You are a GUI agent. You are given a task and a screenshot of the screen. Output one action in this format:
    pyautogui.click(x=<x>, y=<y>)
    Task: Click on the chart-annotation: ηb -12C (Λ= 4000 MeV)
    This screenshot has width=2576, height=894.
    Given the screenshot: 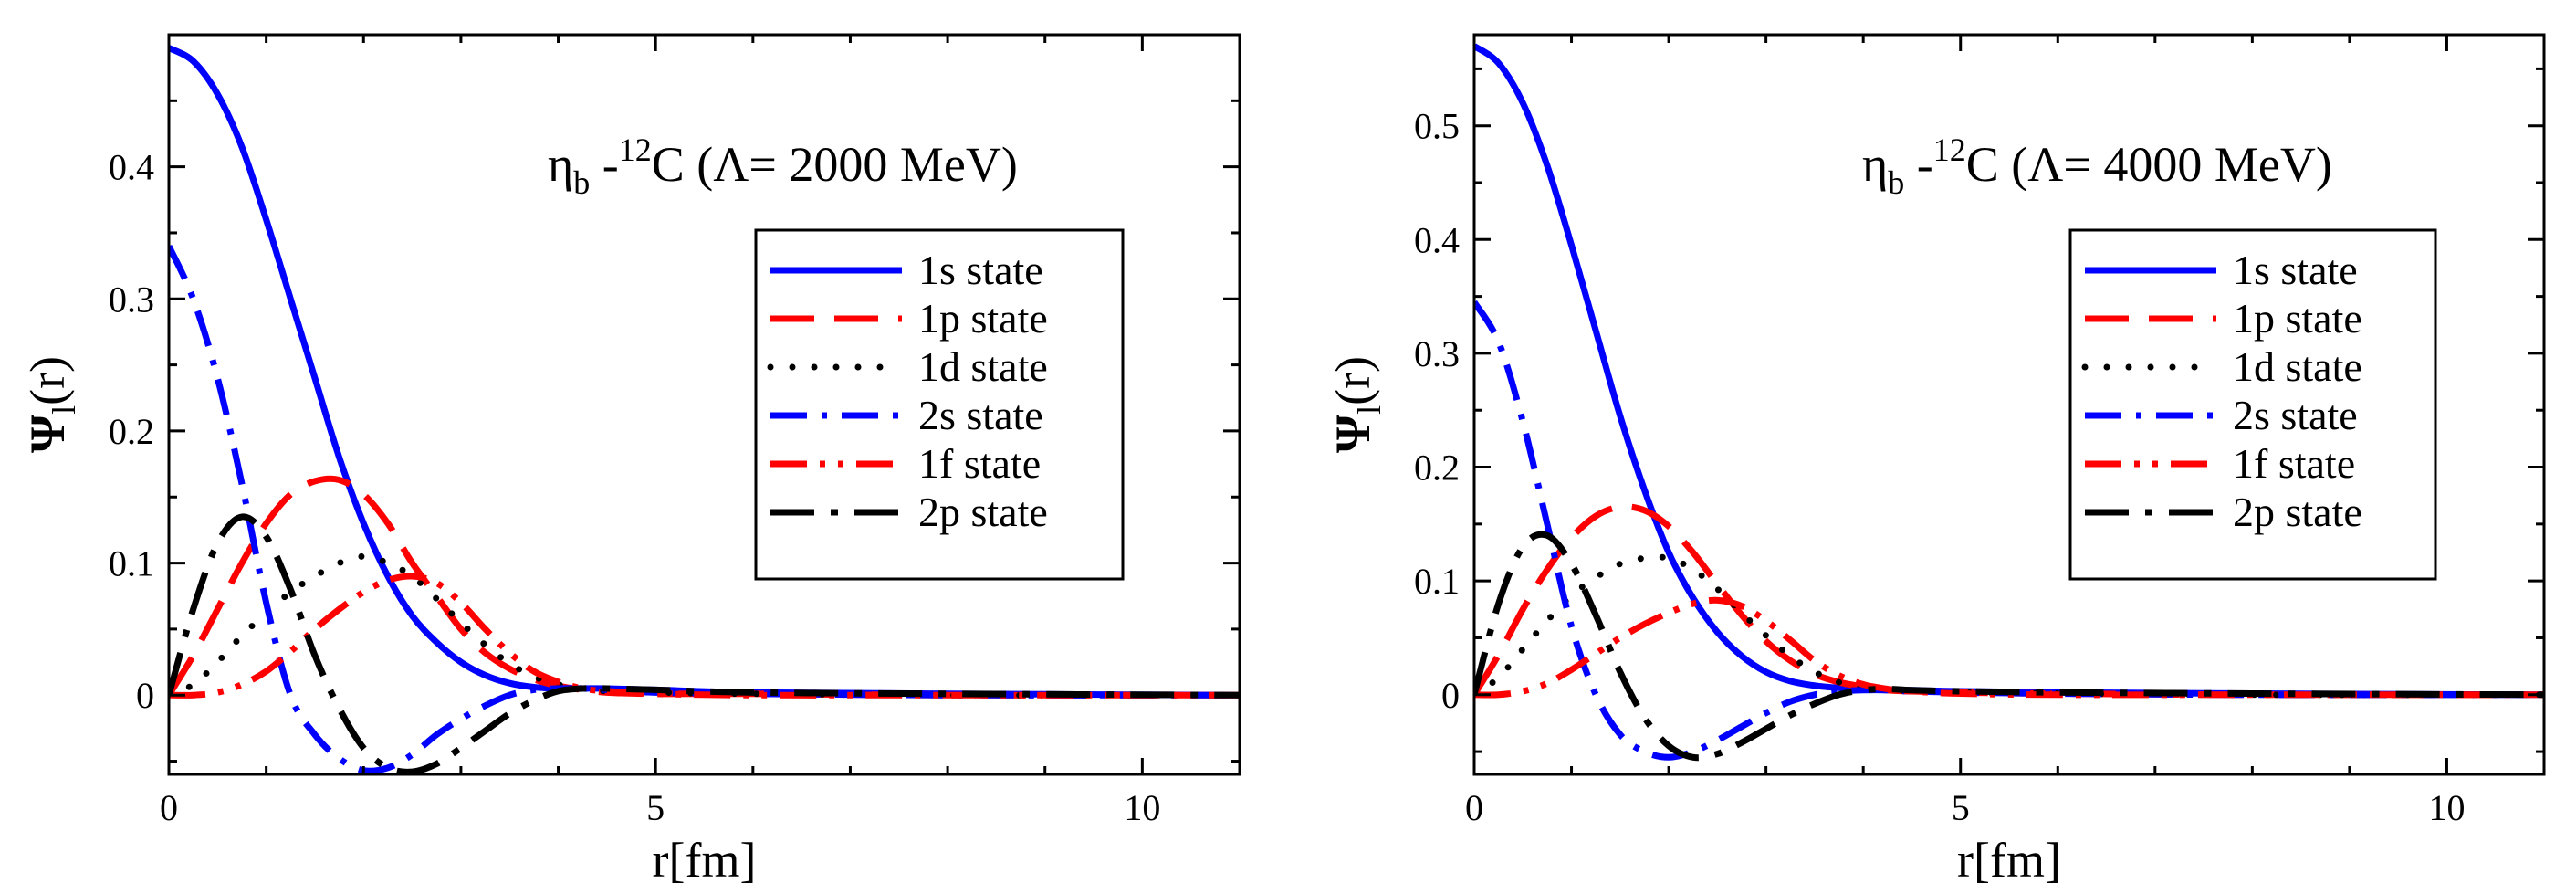 What is the action you would take?
    pyautogui.click(x=2097, y=166)
    